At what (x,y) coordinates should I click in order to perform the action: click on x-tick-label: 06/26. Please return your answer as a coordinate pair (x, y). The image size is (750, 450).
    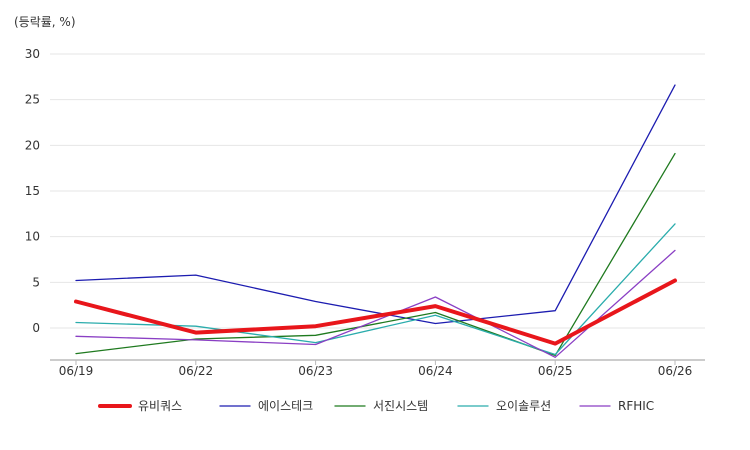
    Looking at the image, I should click on (675, 371).